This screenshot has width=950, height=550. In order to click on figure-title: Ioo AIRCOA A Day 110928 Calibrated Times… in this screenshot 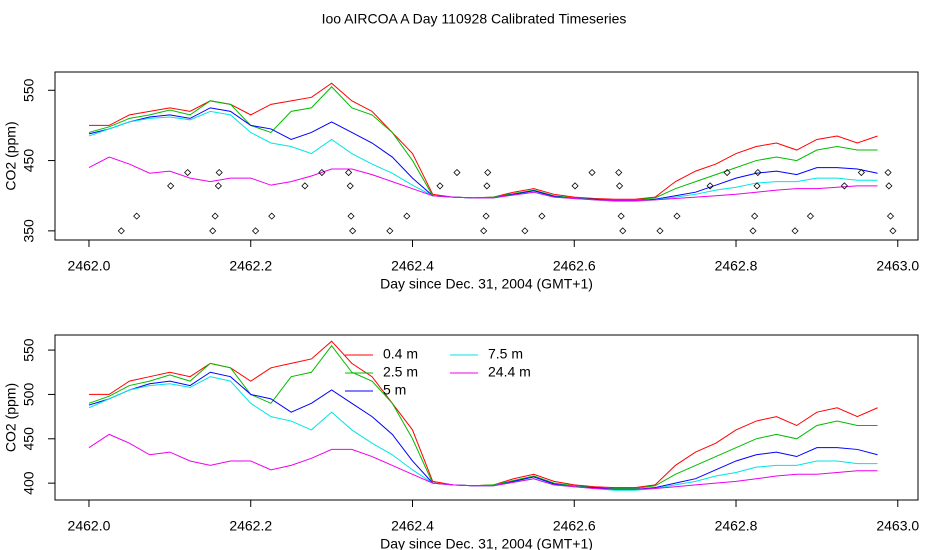, I will do `click(474, 19)`.